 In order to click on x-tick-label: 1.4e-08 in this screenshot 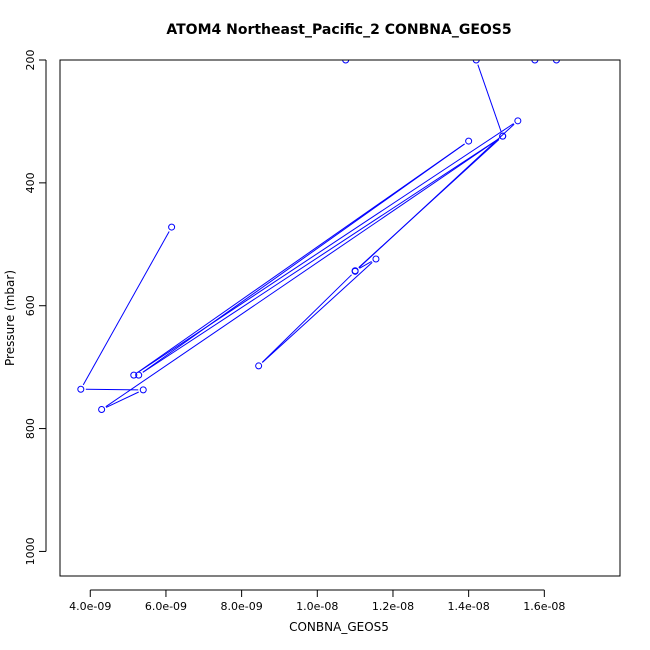, I will do `click(469, 606)`.